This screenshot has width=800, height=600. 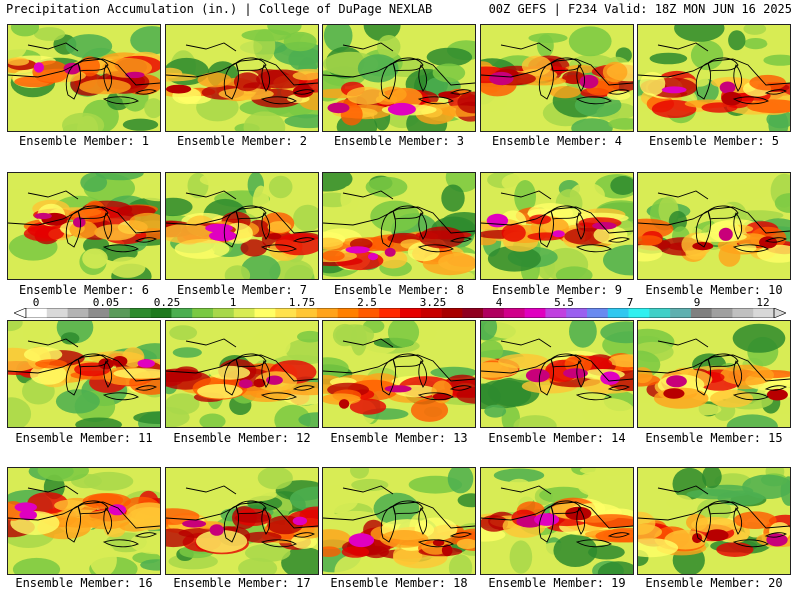 I want to click on ensemble-member-label: Ensemble Member: 7, so click(x=242, y=290).